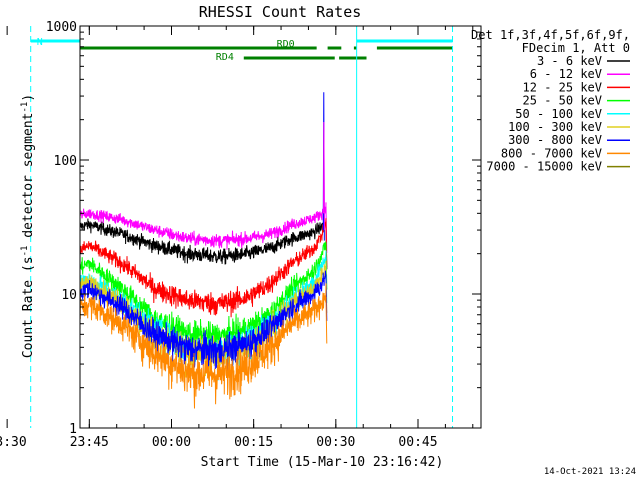  What do you see at coordinates (562, 87) in the screenshot?
I see `legend-entry-label: 12 - 25 keV` at bounding box center [562, 87].